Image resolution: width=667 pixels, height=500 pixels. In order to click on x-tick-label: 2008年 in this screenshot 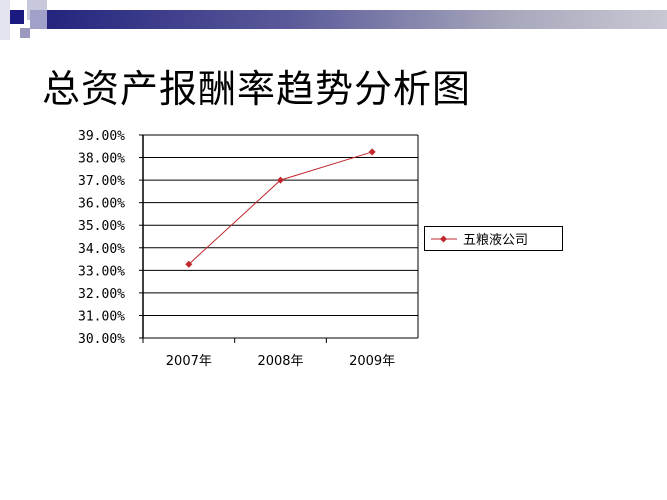, I will do `click(280, 361)`.